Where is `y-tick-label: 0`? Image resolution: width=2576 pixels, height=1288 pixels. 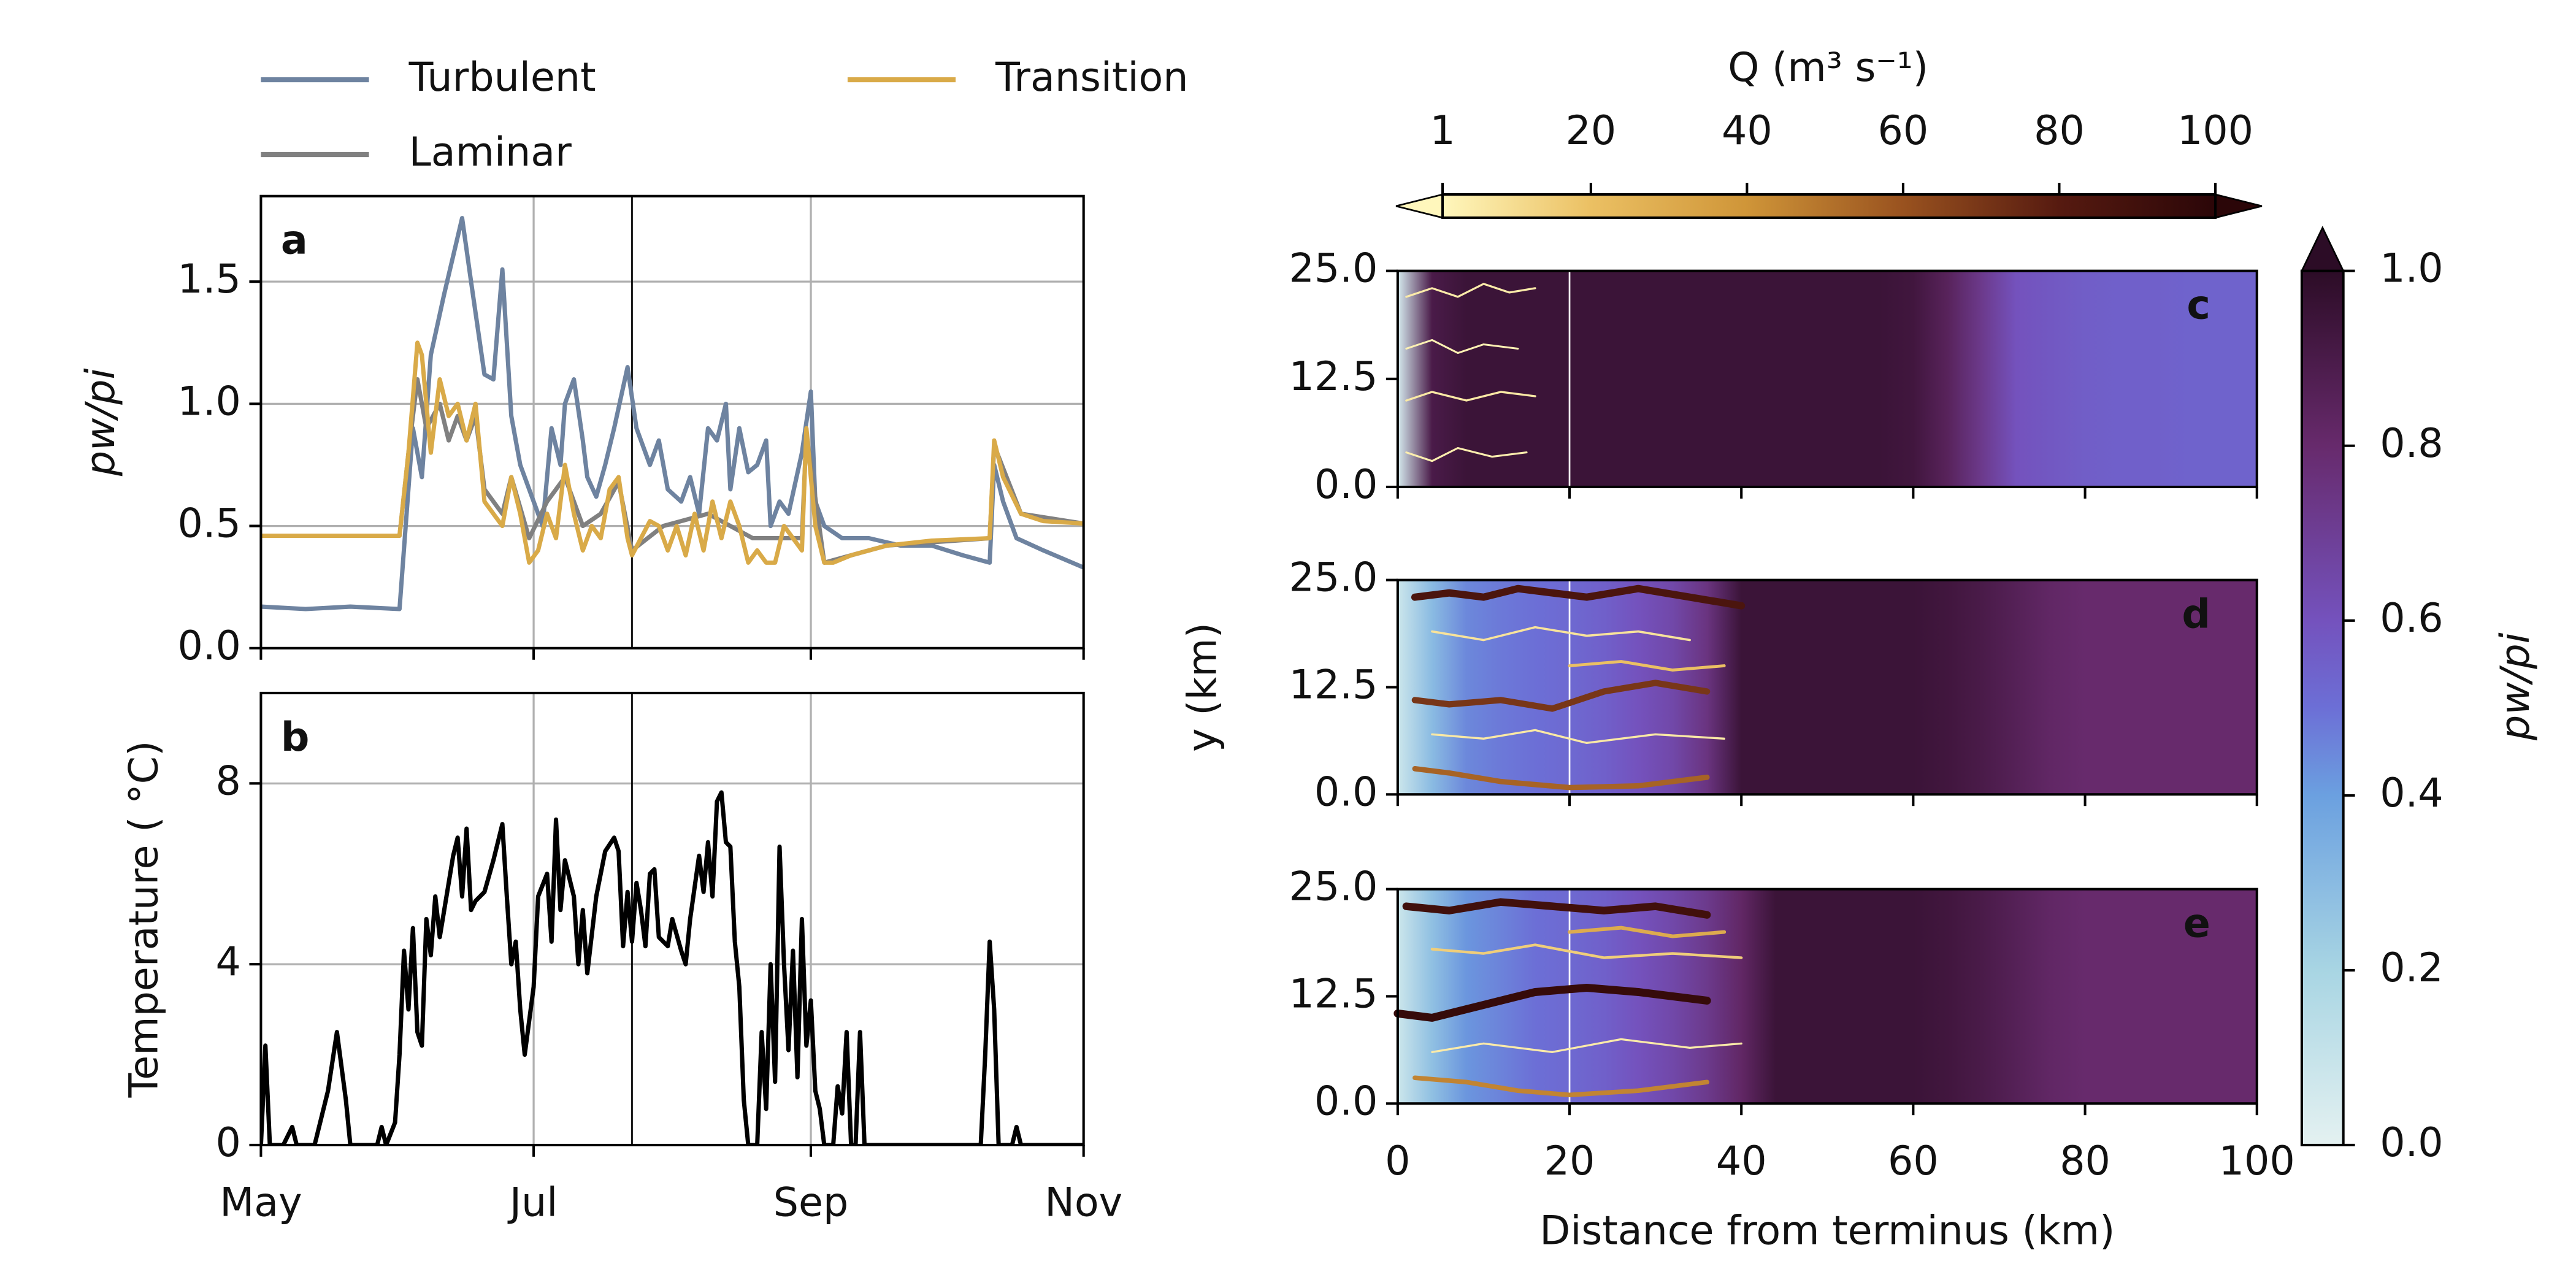 y-tick-label: 0 is located at coordinates (228, 1143).